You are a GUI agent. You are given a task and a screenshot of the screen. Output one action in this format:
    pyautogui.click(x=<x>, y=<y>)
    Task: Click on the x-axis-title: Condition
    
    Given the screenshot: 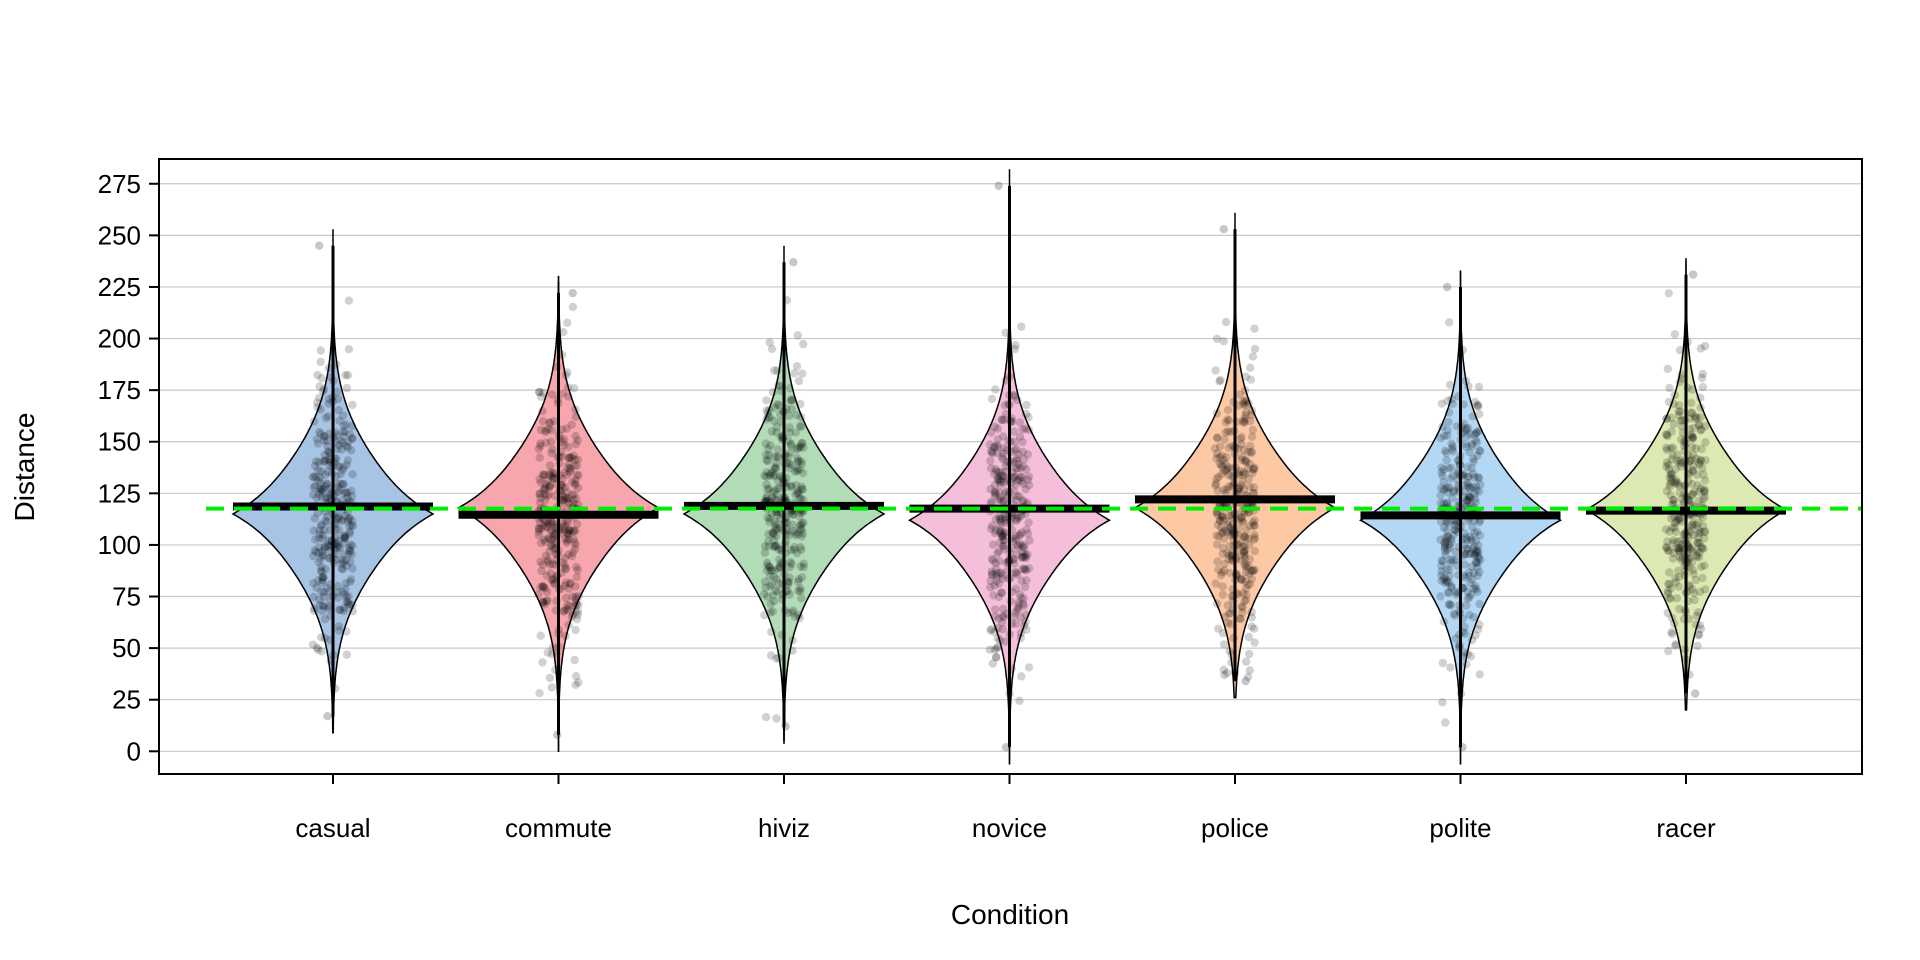 What is the action you would take?
    pyautogui.click(x=1010, y=914)
    